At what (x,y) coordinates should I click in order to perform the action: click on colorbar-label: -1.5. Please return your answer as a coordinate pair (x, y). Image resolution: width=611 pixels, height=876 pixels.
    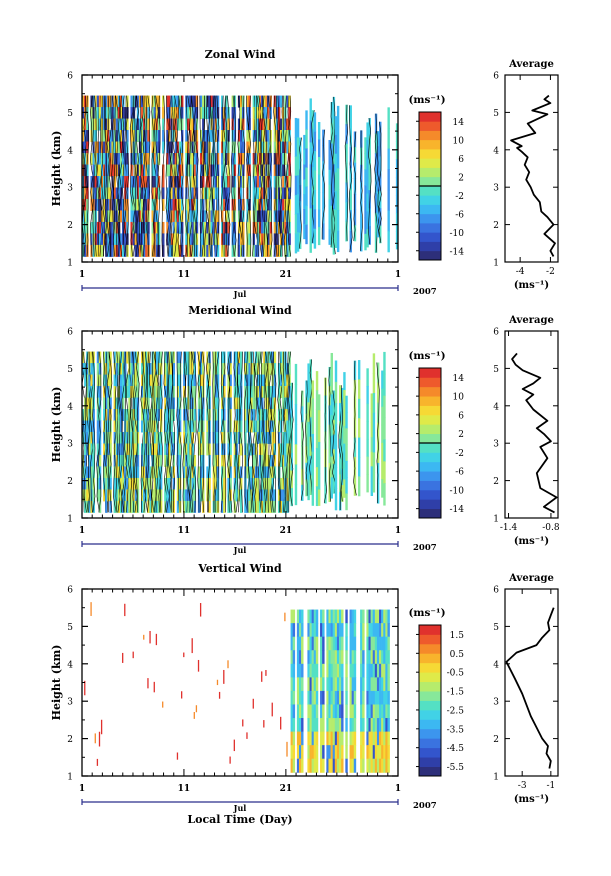
    Looking at the image, I should click on (456, 693).